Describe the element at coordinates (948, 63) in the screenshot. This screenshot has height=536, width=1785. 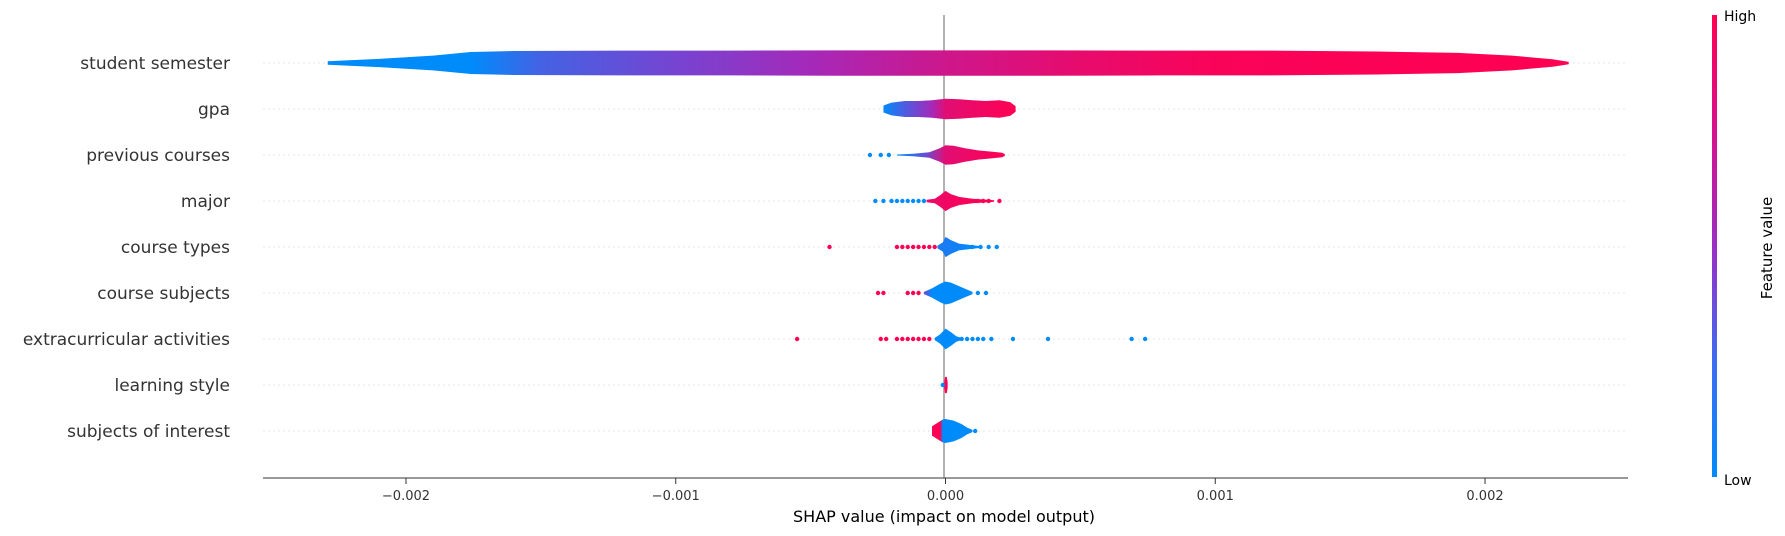
I see `violin-student-semester` at that location.